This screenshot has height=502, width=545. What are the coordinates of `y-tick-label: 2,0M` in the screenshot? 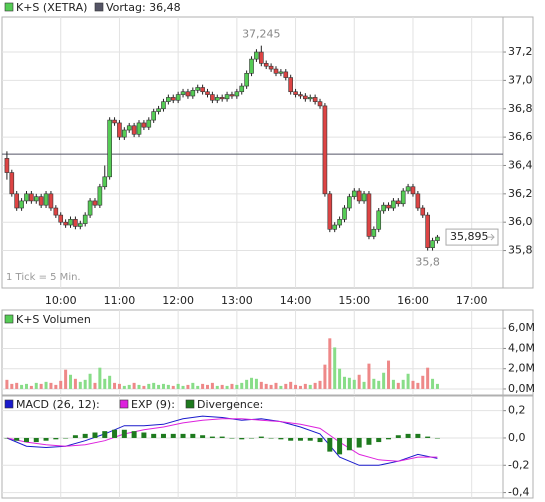 It's located at (521, 368).